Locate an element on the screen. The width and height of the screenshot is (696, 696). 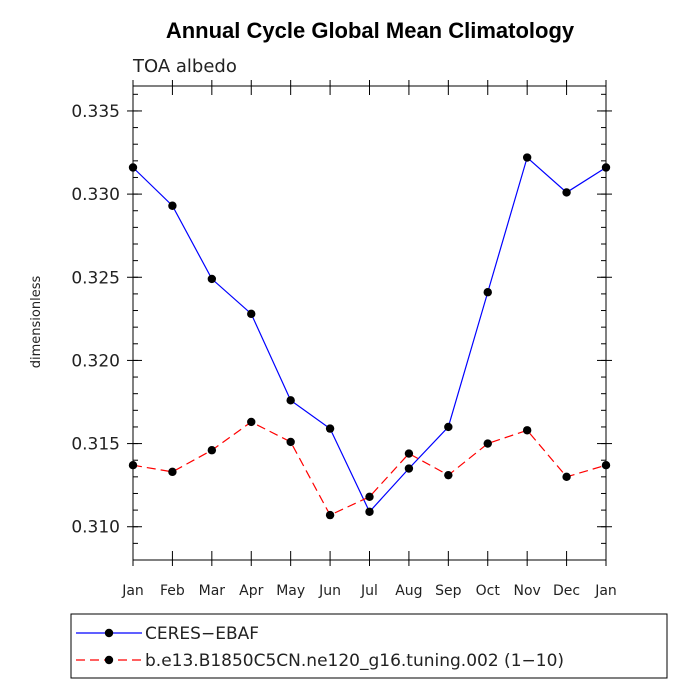
x-tick-label: Jul is located at coordinates (369, 591).